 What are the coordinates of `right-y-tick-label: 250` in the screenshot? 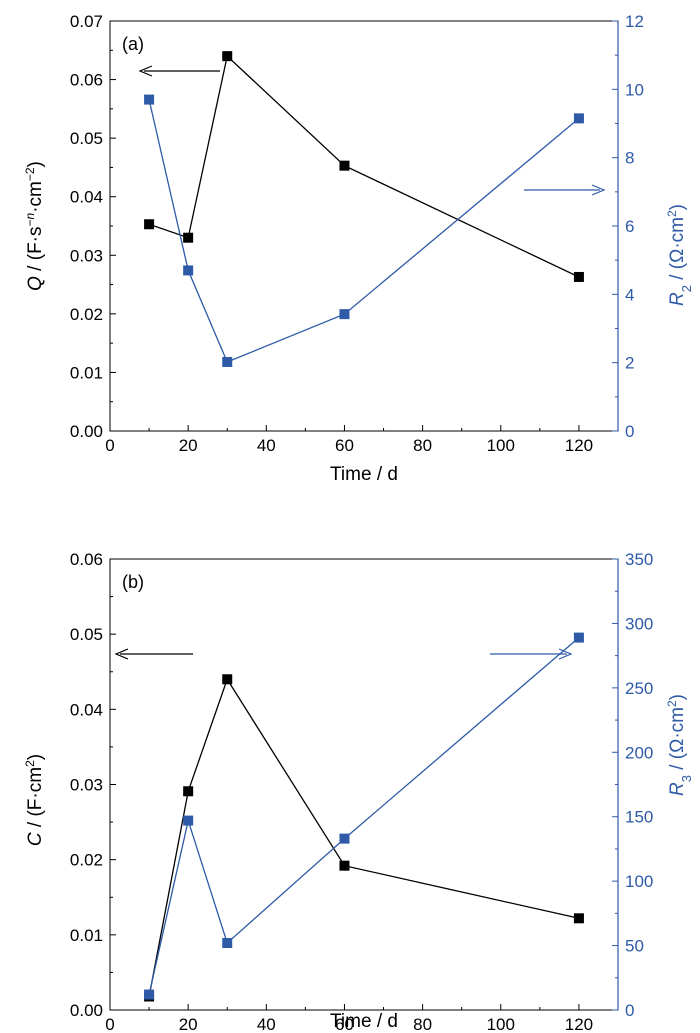 It's located at (639, 688).